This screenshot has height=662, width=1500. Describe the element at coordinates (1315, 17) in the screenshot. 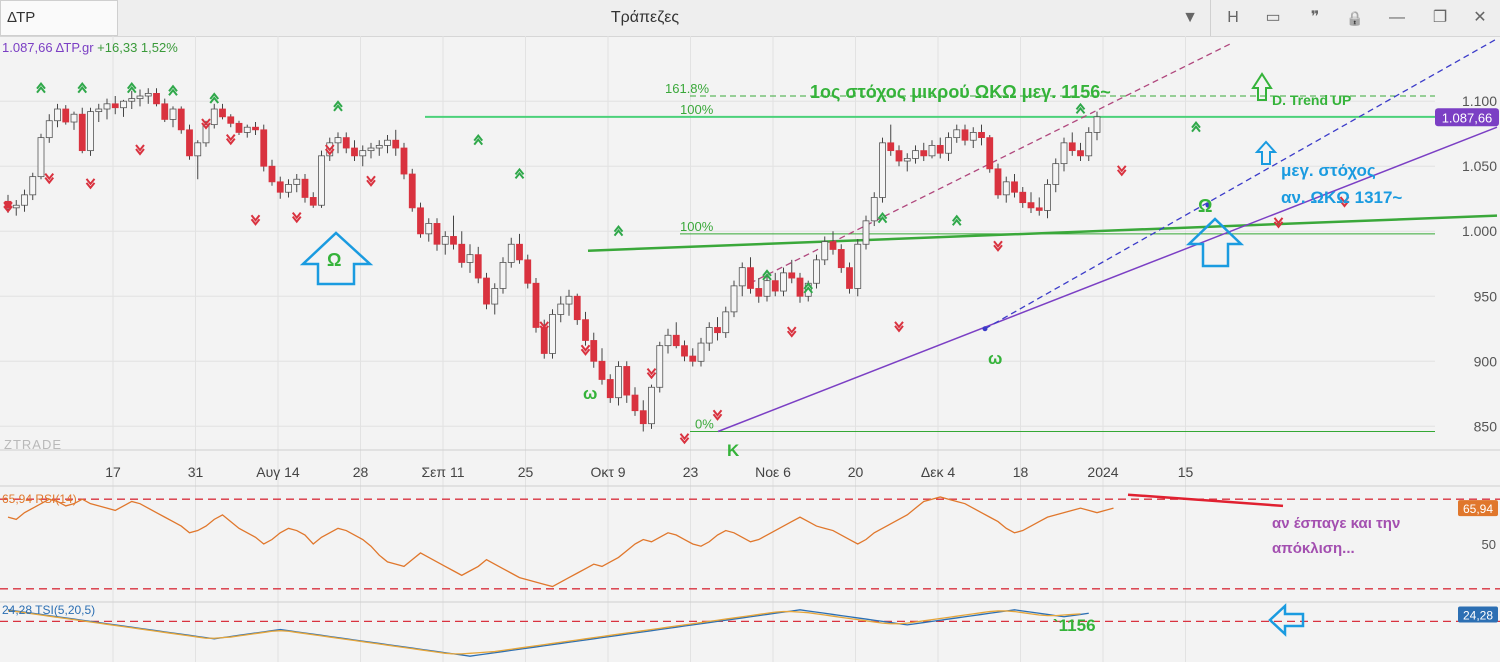

I see `comment-icon: ❞` at that location.